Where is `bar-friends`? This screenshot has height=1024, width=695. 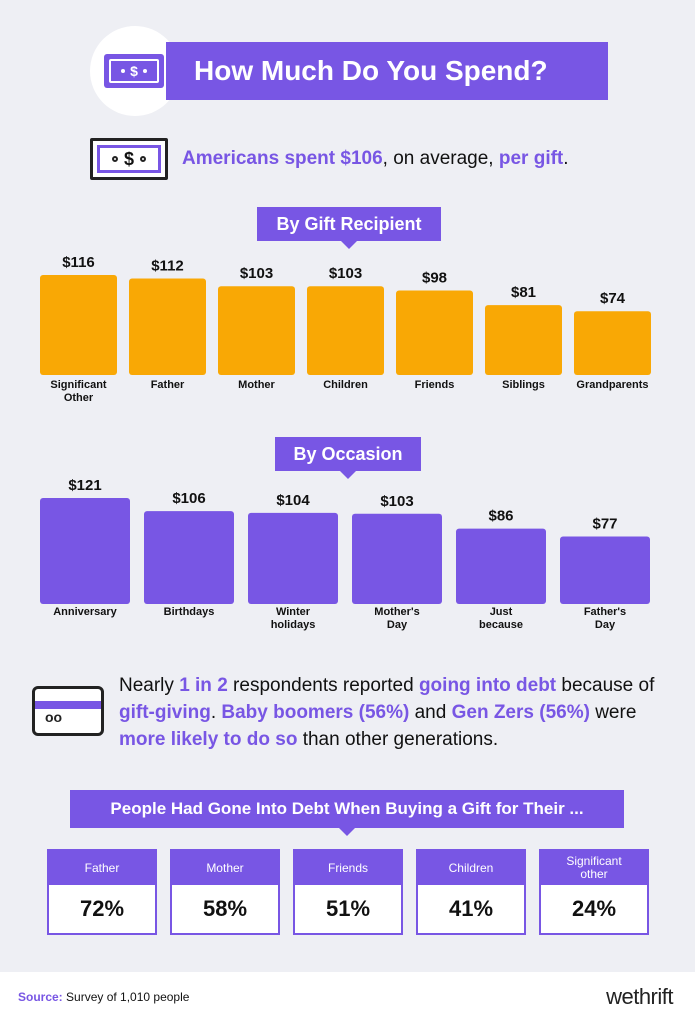 bar-friends is located at coordinates (434, 332).